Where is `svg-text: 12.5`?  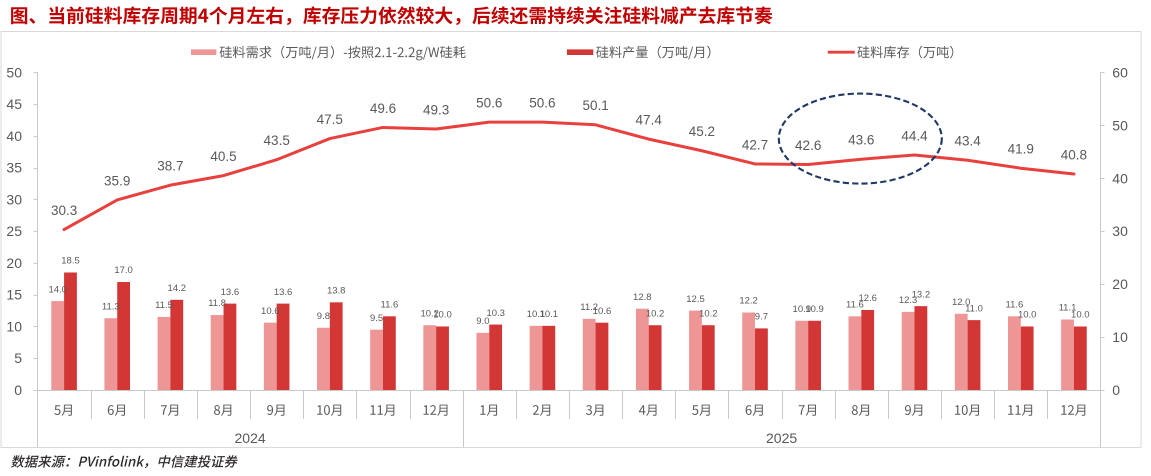 svg-text: 12.5 is located at coordinates (695, 299).